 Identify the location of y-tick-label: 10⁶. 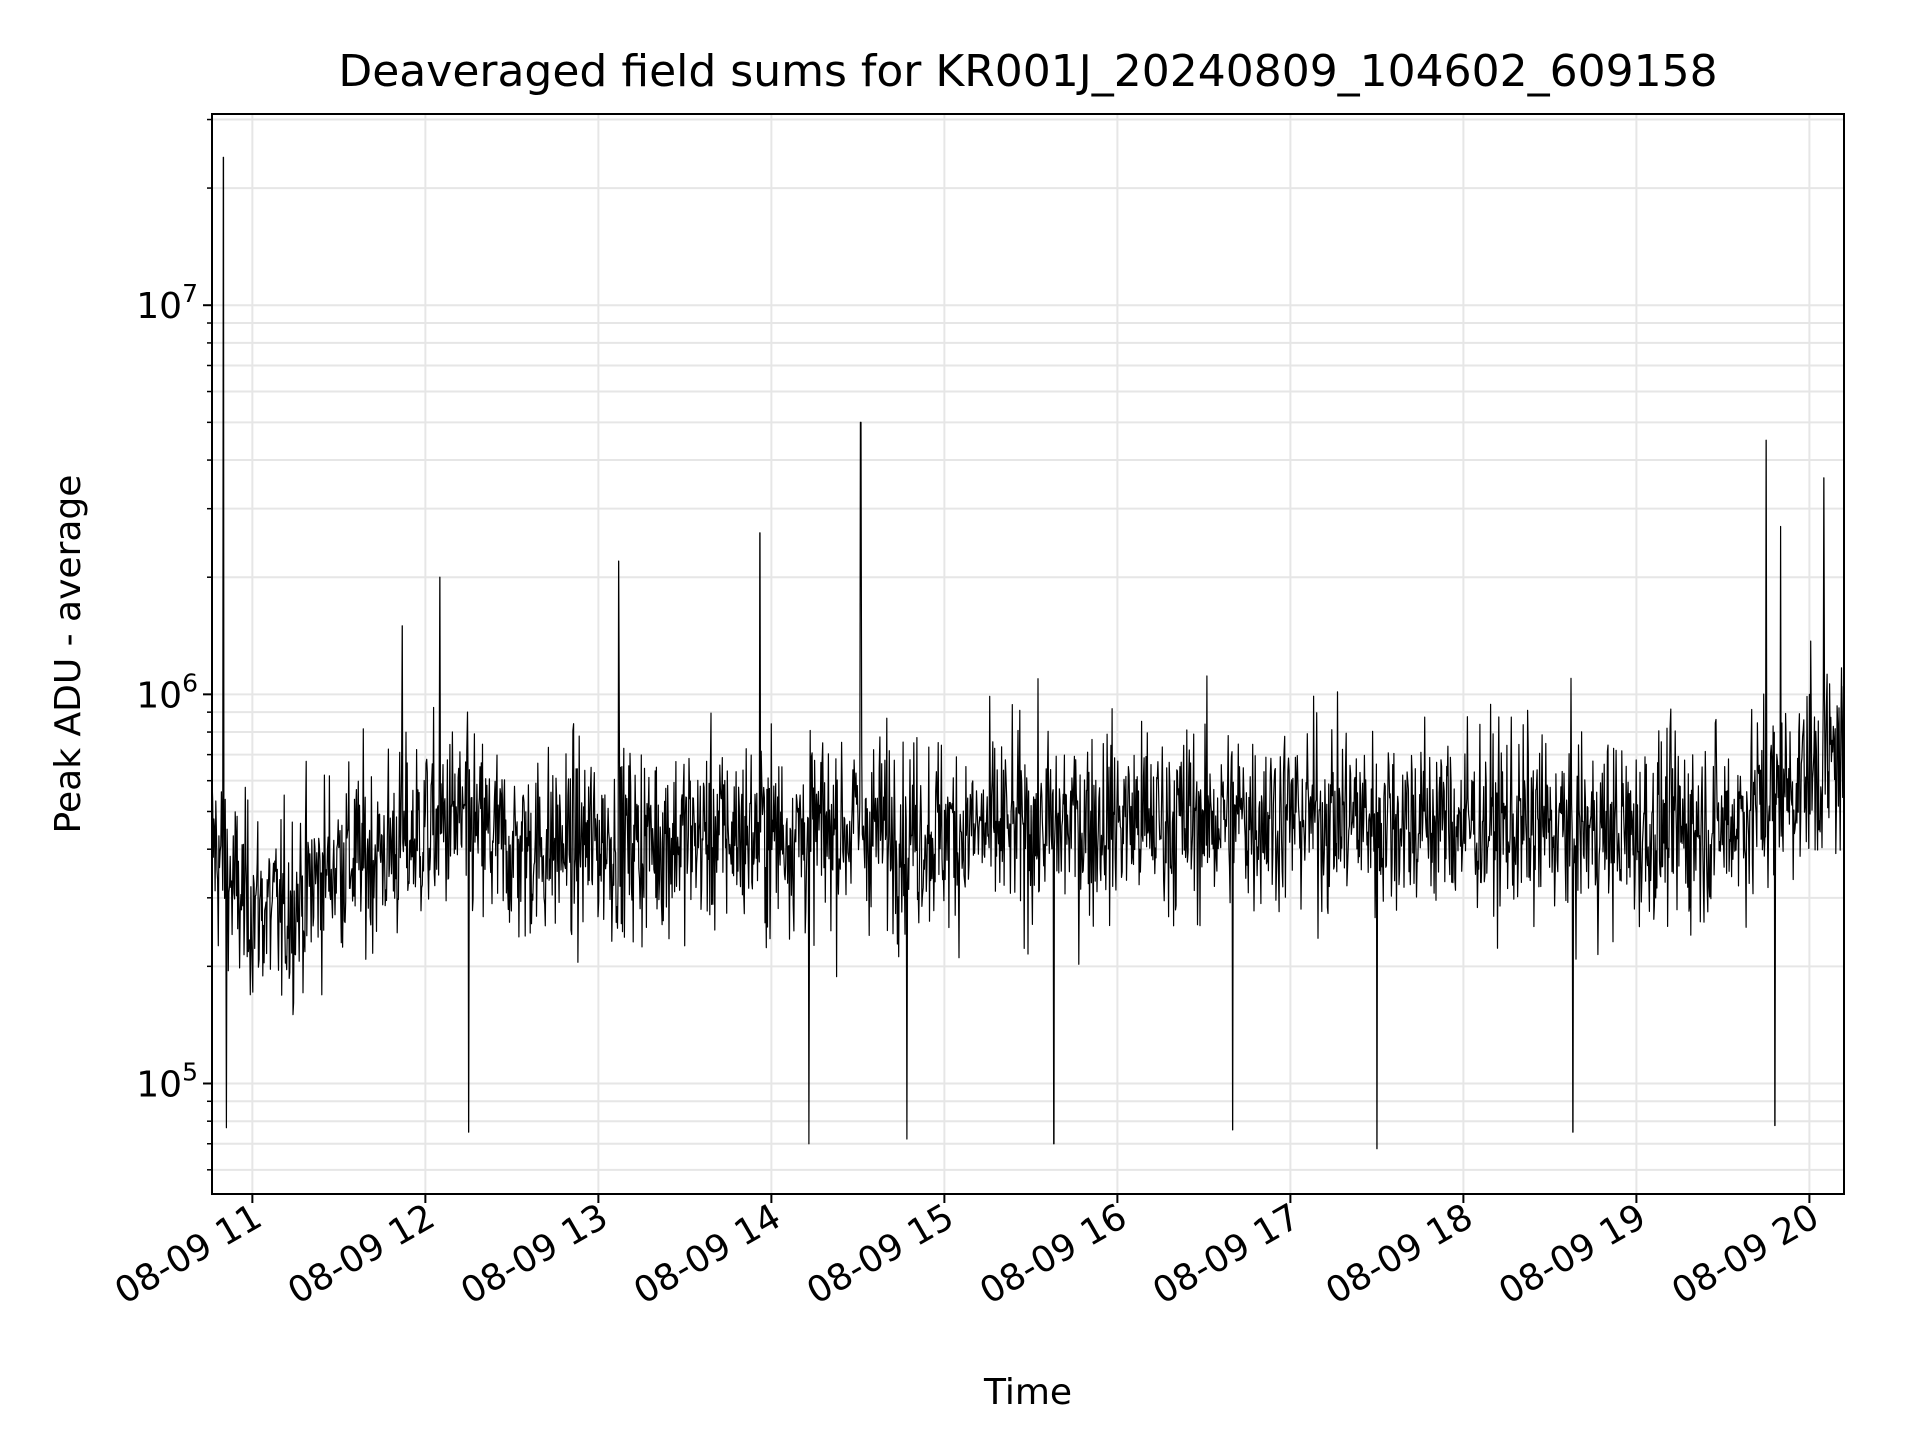
(167, 692).